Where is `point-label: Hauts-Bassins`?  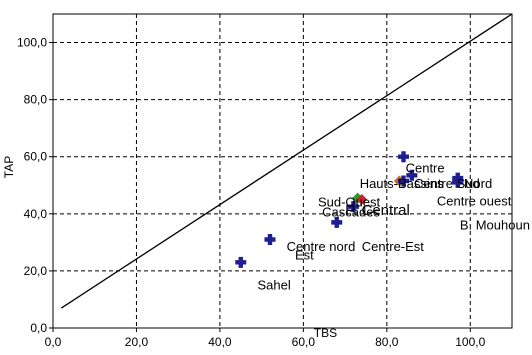 point-label: Hauts-Bassins is located at coordinates (402, 183).